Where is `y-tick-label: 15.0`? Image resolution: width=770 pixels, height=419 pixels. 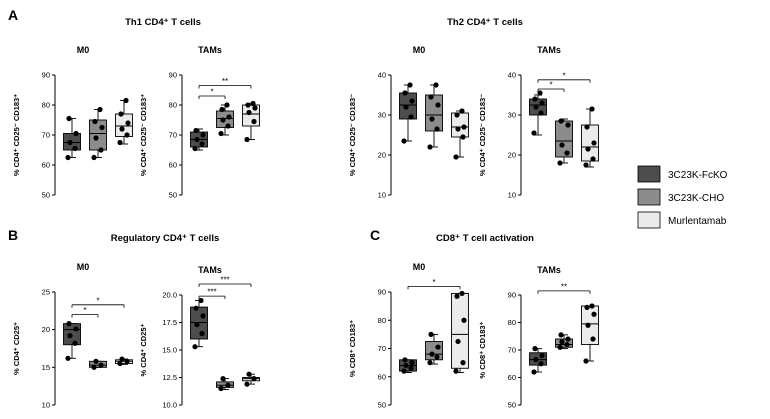
y-tick-label: 15.0 is located at coordinates (169, 350).